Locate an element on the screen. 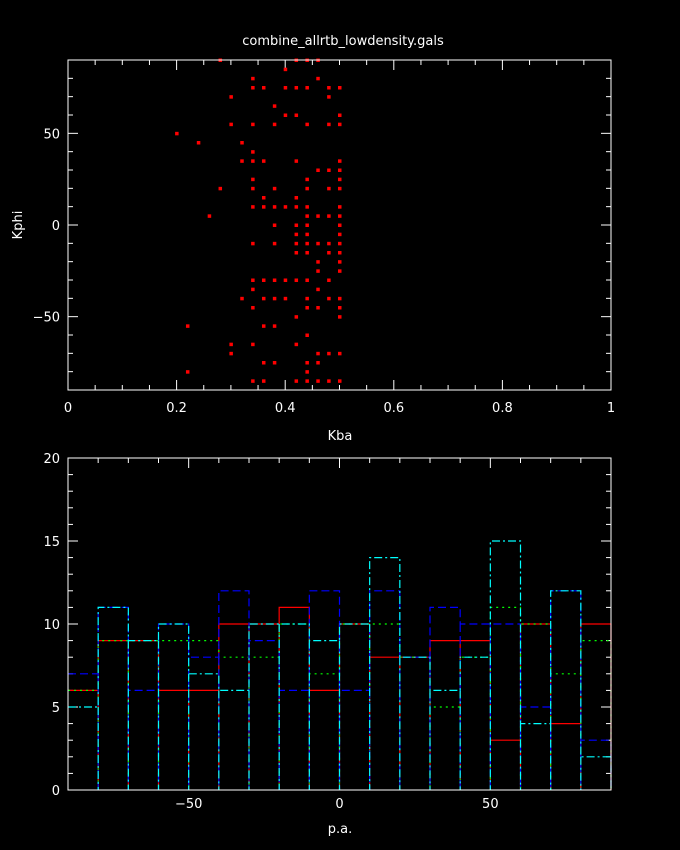  x-tick-label: 0.2 is located at coordinates (176, 408).